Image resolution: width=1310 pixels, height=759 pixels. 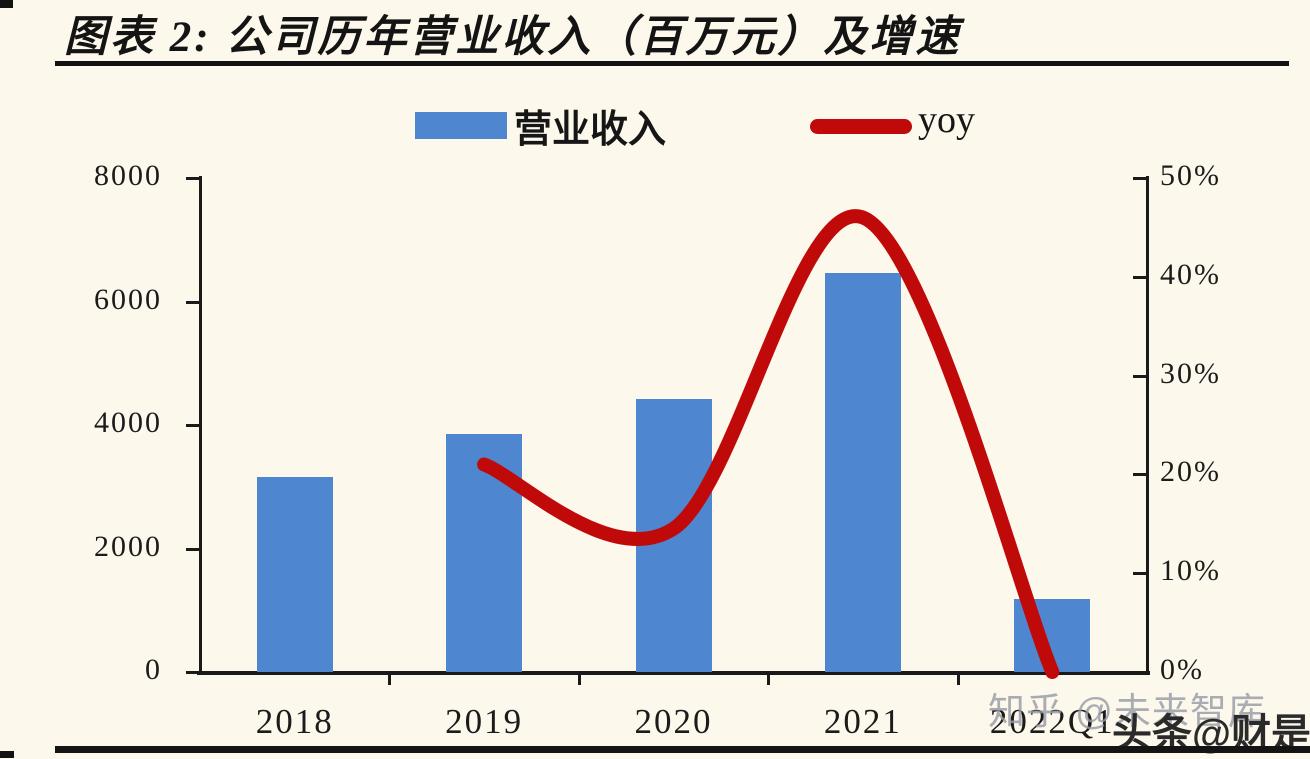 I want to click on left-axis-tick-label: 8000, so click(x=128, y=175).